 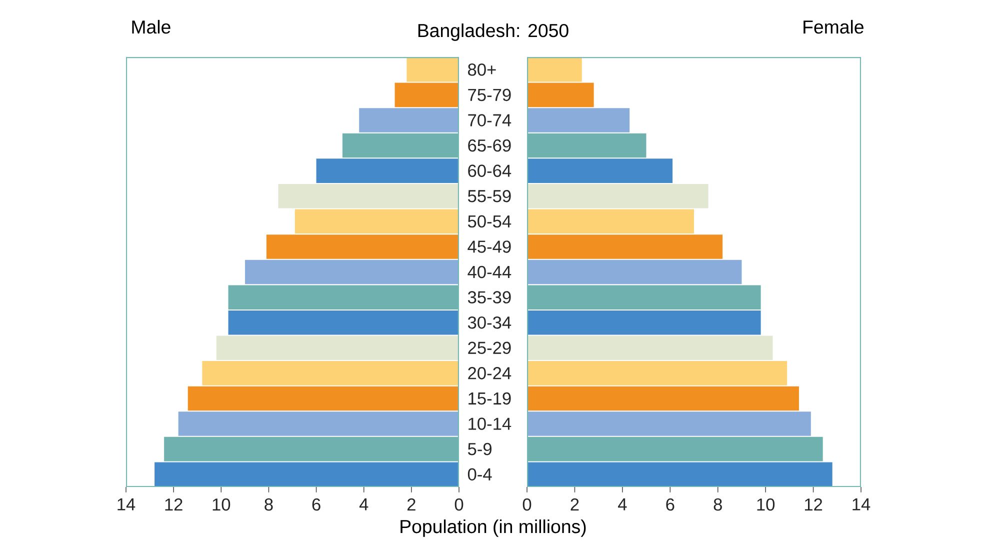 What do you see at coordinates (489, 398) in the screenshot?
I see `y-tick-label: 15-19` at bounding box center [489, 398].